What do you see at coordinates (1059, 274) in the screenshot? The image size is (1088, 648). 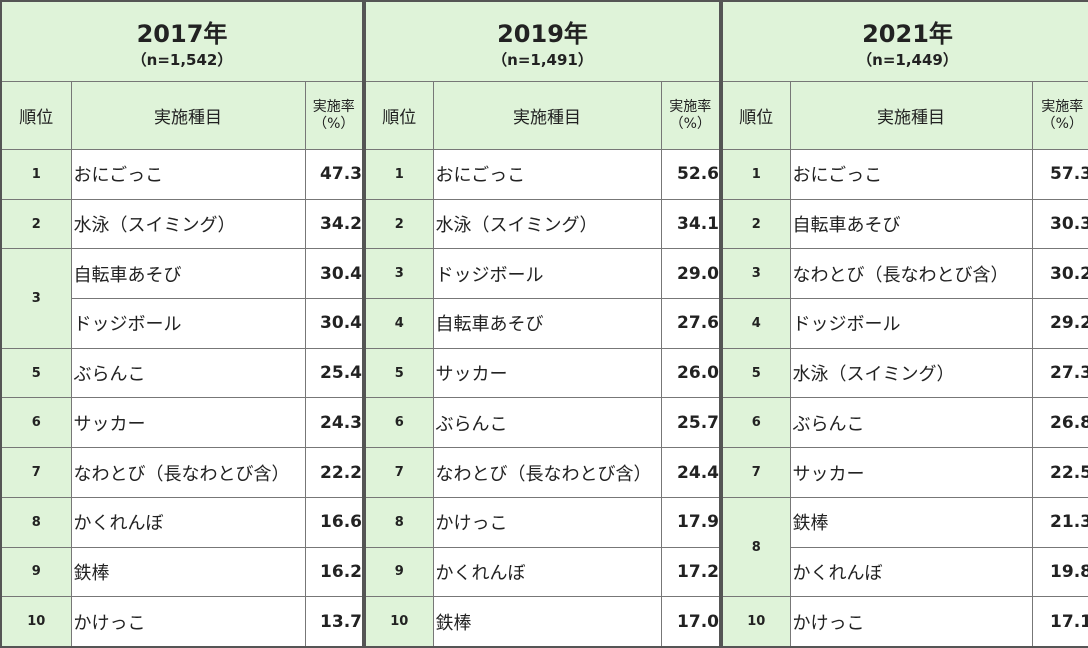 I see `rate: 30.2` at bounding box center [1059, 274].